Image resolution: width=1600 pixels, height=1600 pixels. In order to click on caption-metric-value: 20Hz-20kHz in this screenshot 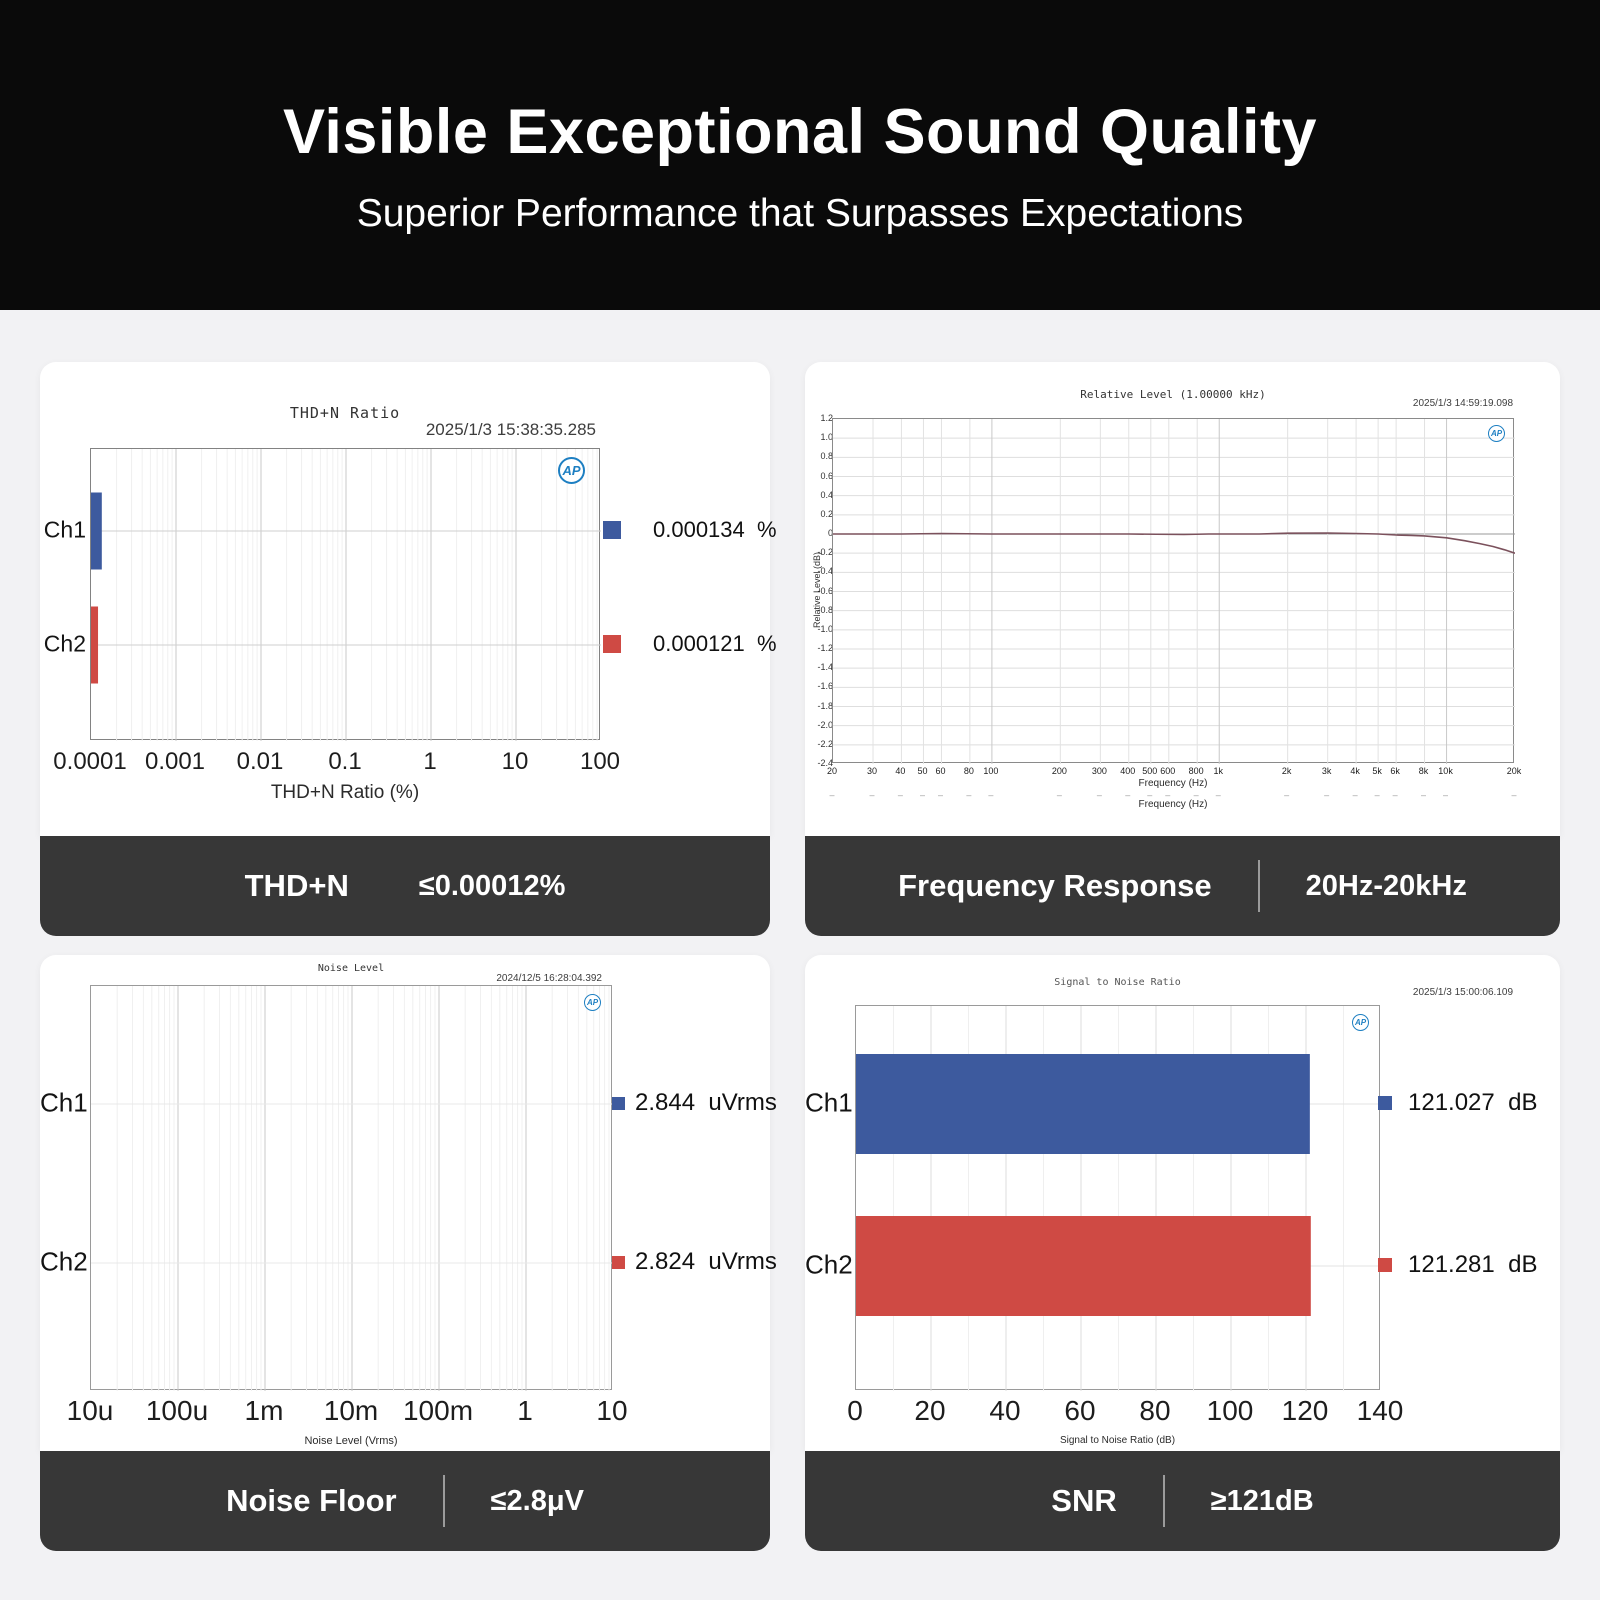, I will do `click(1386, 885)`.